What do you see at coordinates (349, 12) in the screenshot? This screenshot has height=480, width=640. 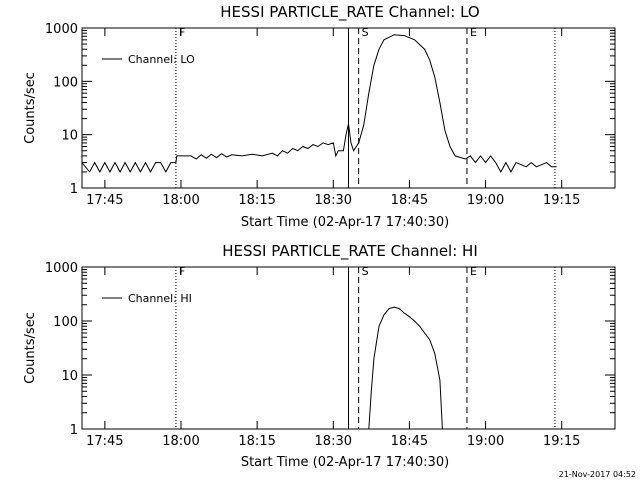 I see `chart-title: HESSI PARTICLE_RATE Channel: LO` at bounding box center [349, 12].